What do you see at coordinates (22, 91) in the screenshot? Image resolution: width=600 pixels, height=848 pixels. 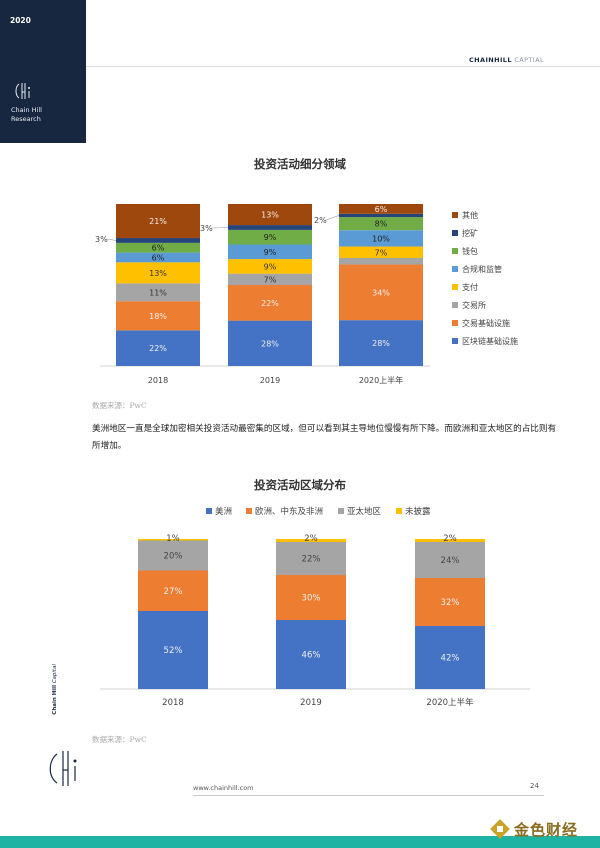 I see `chainhill-logo-icon` at bounding box center [22, 91].